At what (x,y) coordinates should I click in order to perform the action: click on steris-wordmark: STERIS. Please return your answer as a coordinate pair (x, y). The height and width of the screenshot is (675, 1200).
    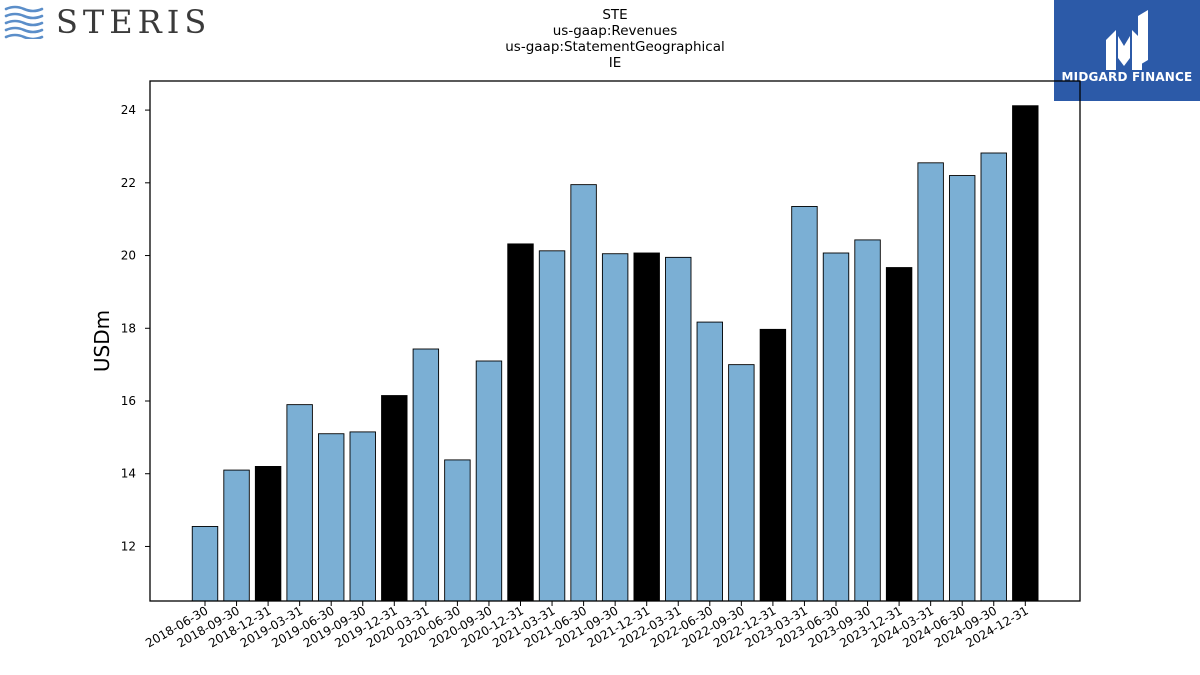
    Looking at the image, I should click on (134, 22).